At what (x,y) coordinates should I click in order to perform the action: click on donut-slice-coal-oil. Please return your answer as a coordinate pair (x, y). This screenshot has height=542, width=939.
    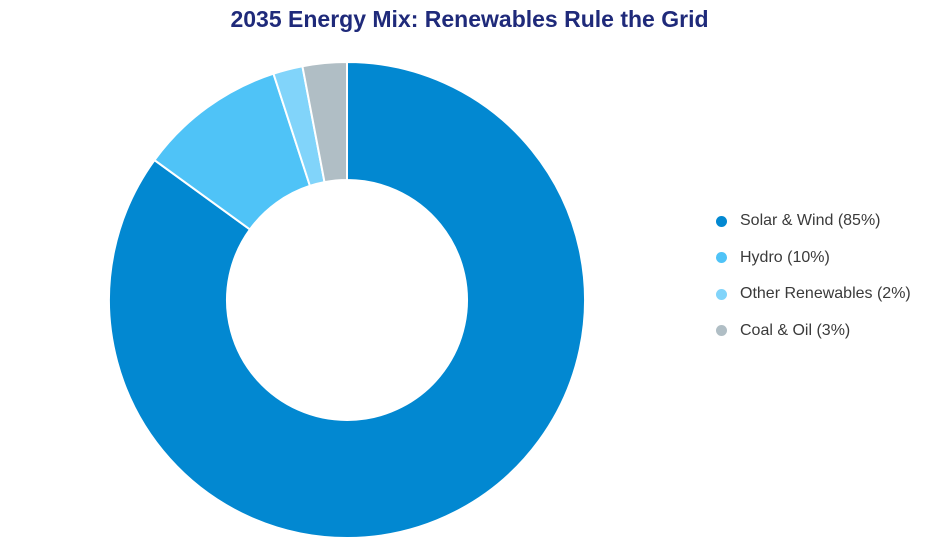
    Looking at the image, I should click on (324, 122).